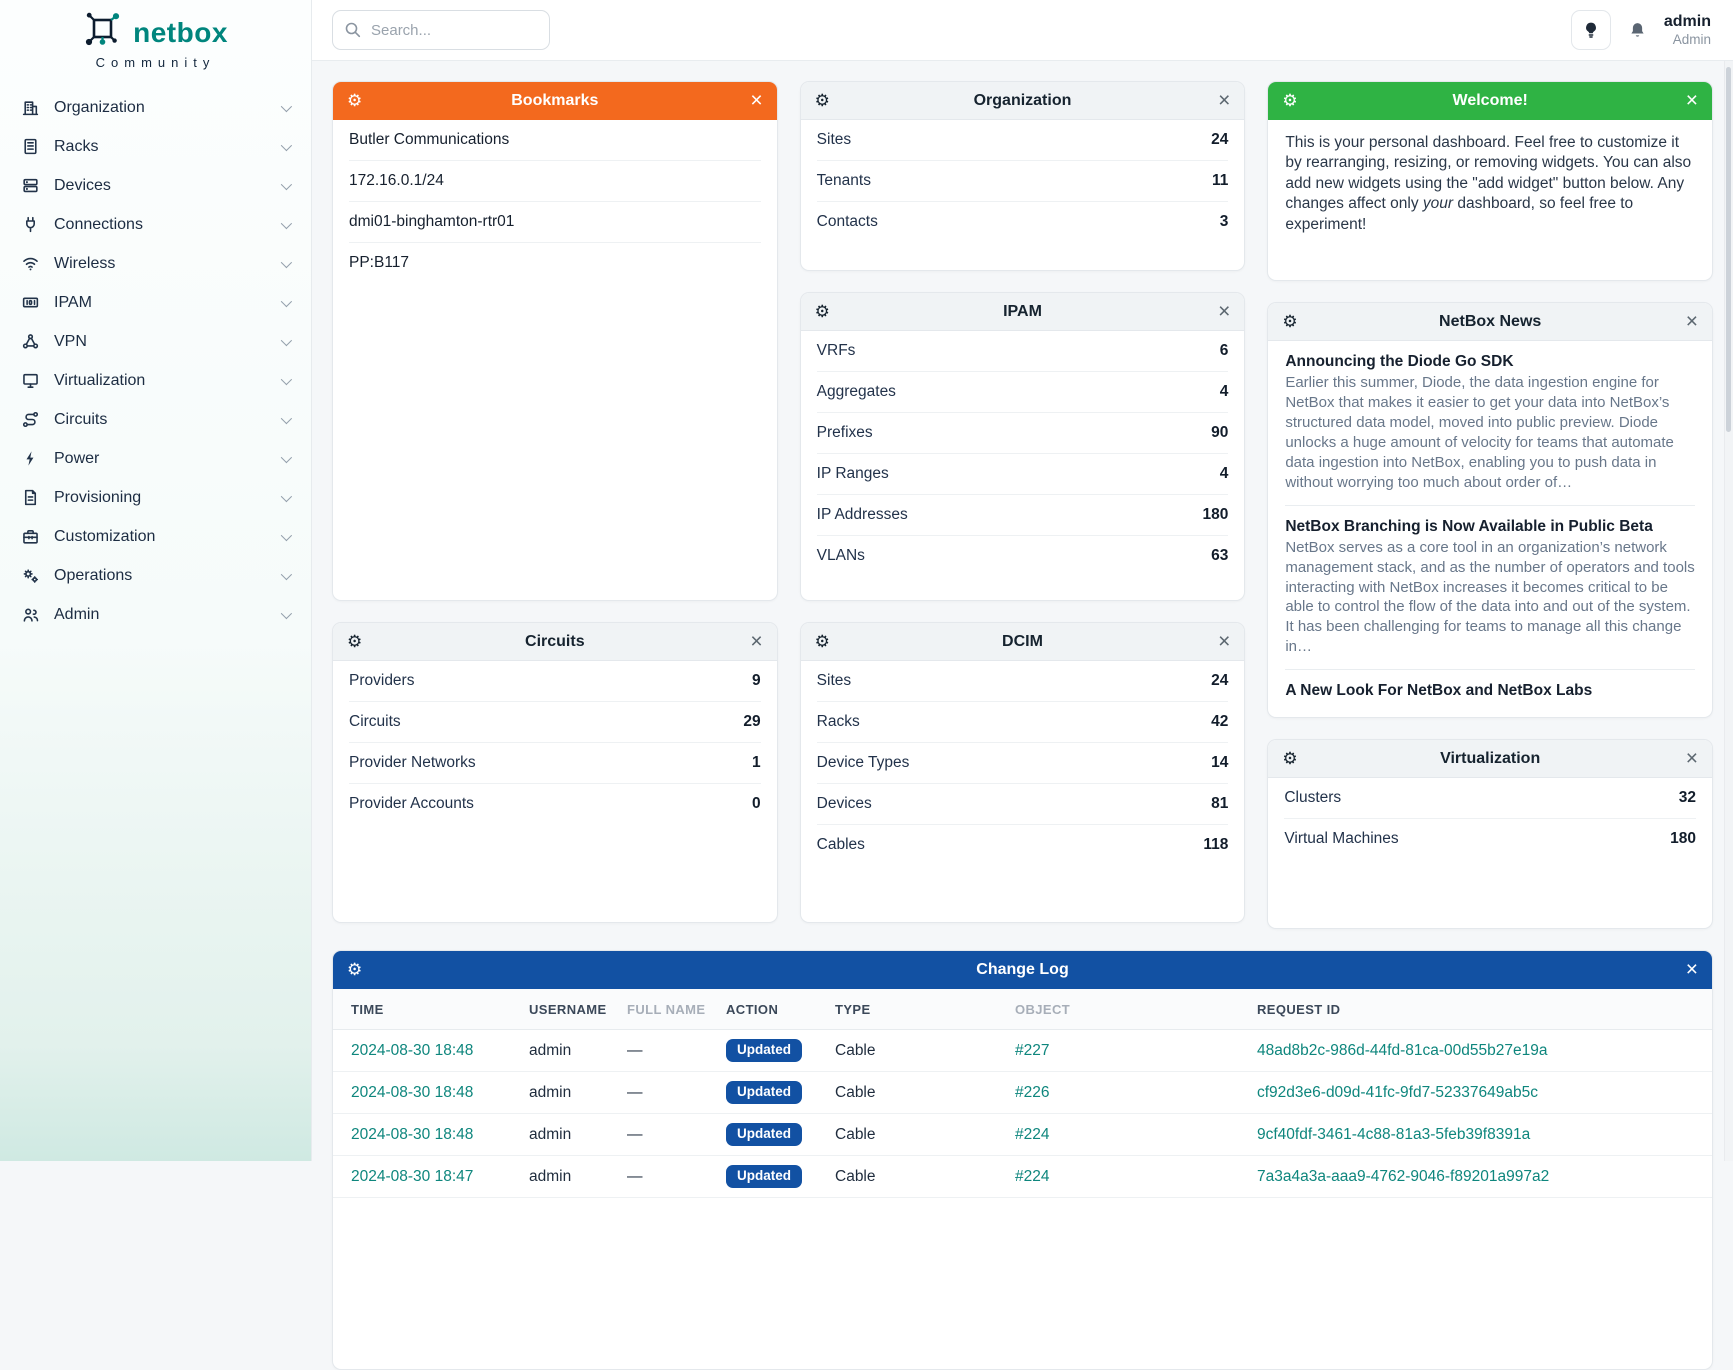  I want to click on bookmark-item: 172.16.0.1/24, so click(555, 181).